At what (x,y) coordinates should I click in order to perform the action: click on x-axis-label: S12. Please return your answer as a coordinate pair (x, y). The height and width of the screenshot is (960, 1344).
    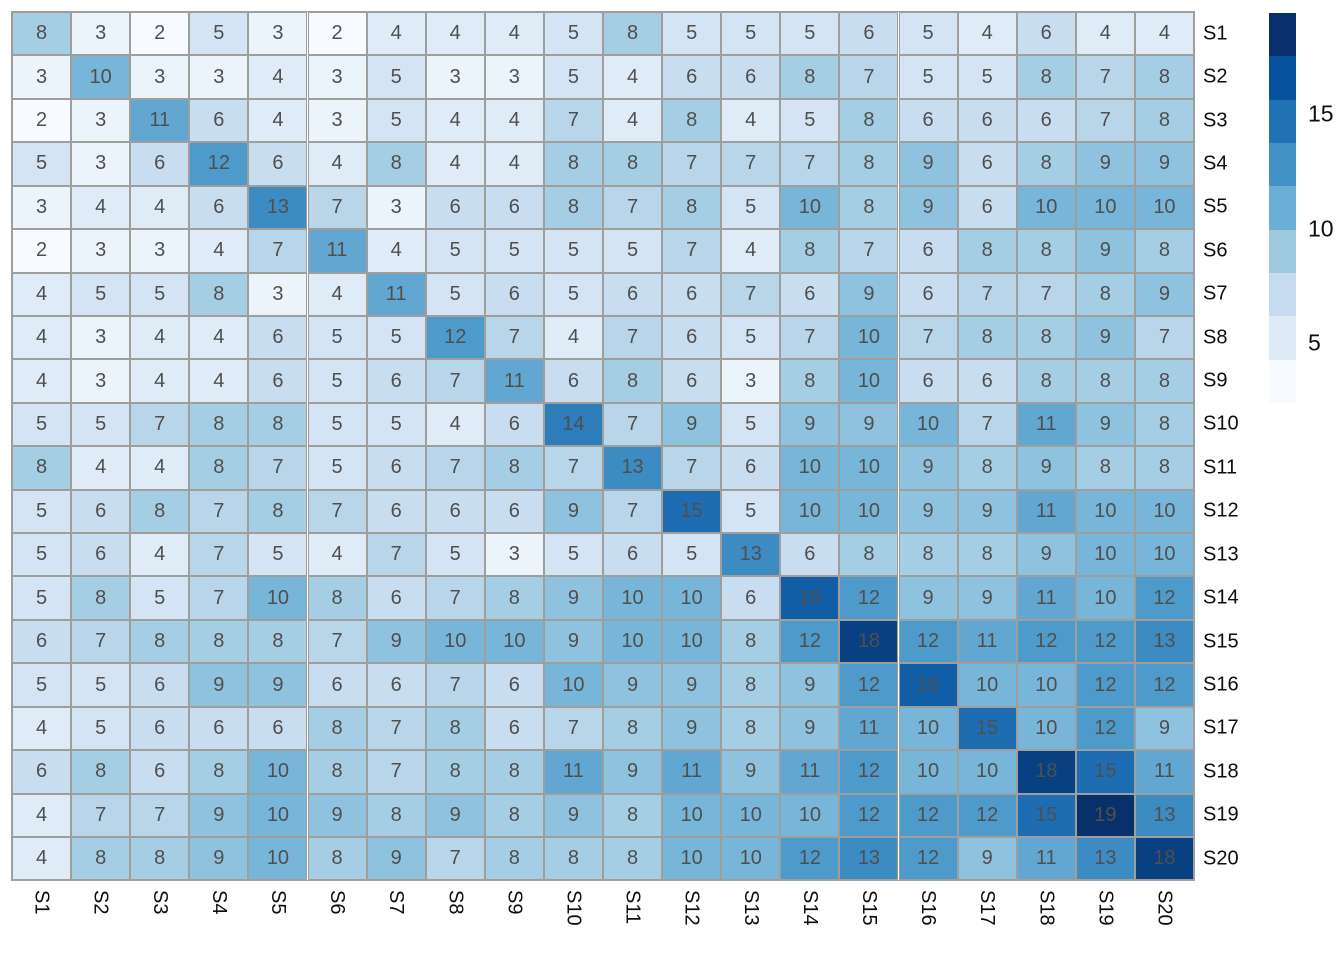
    Looking at the image, I should click on (691, 908).